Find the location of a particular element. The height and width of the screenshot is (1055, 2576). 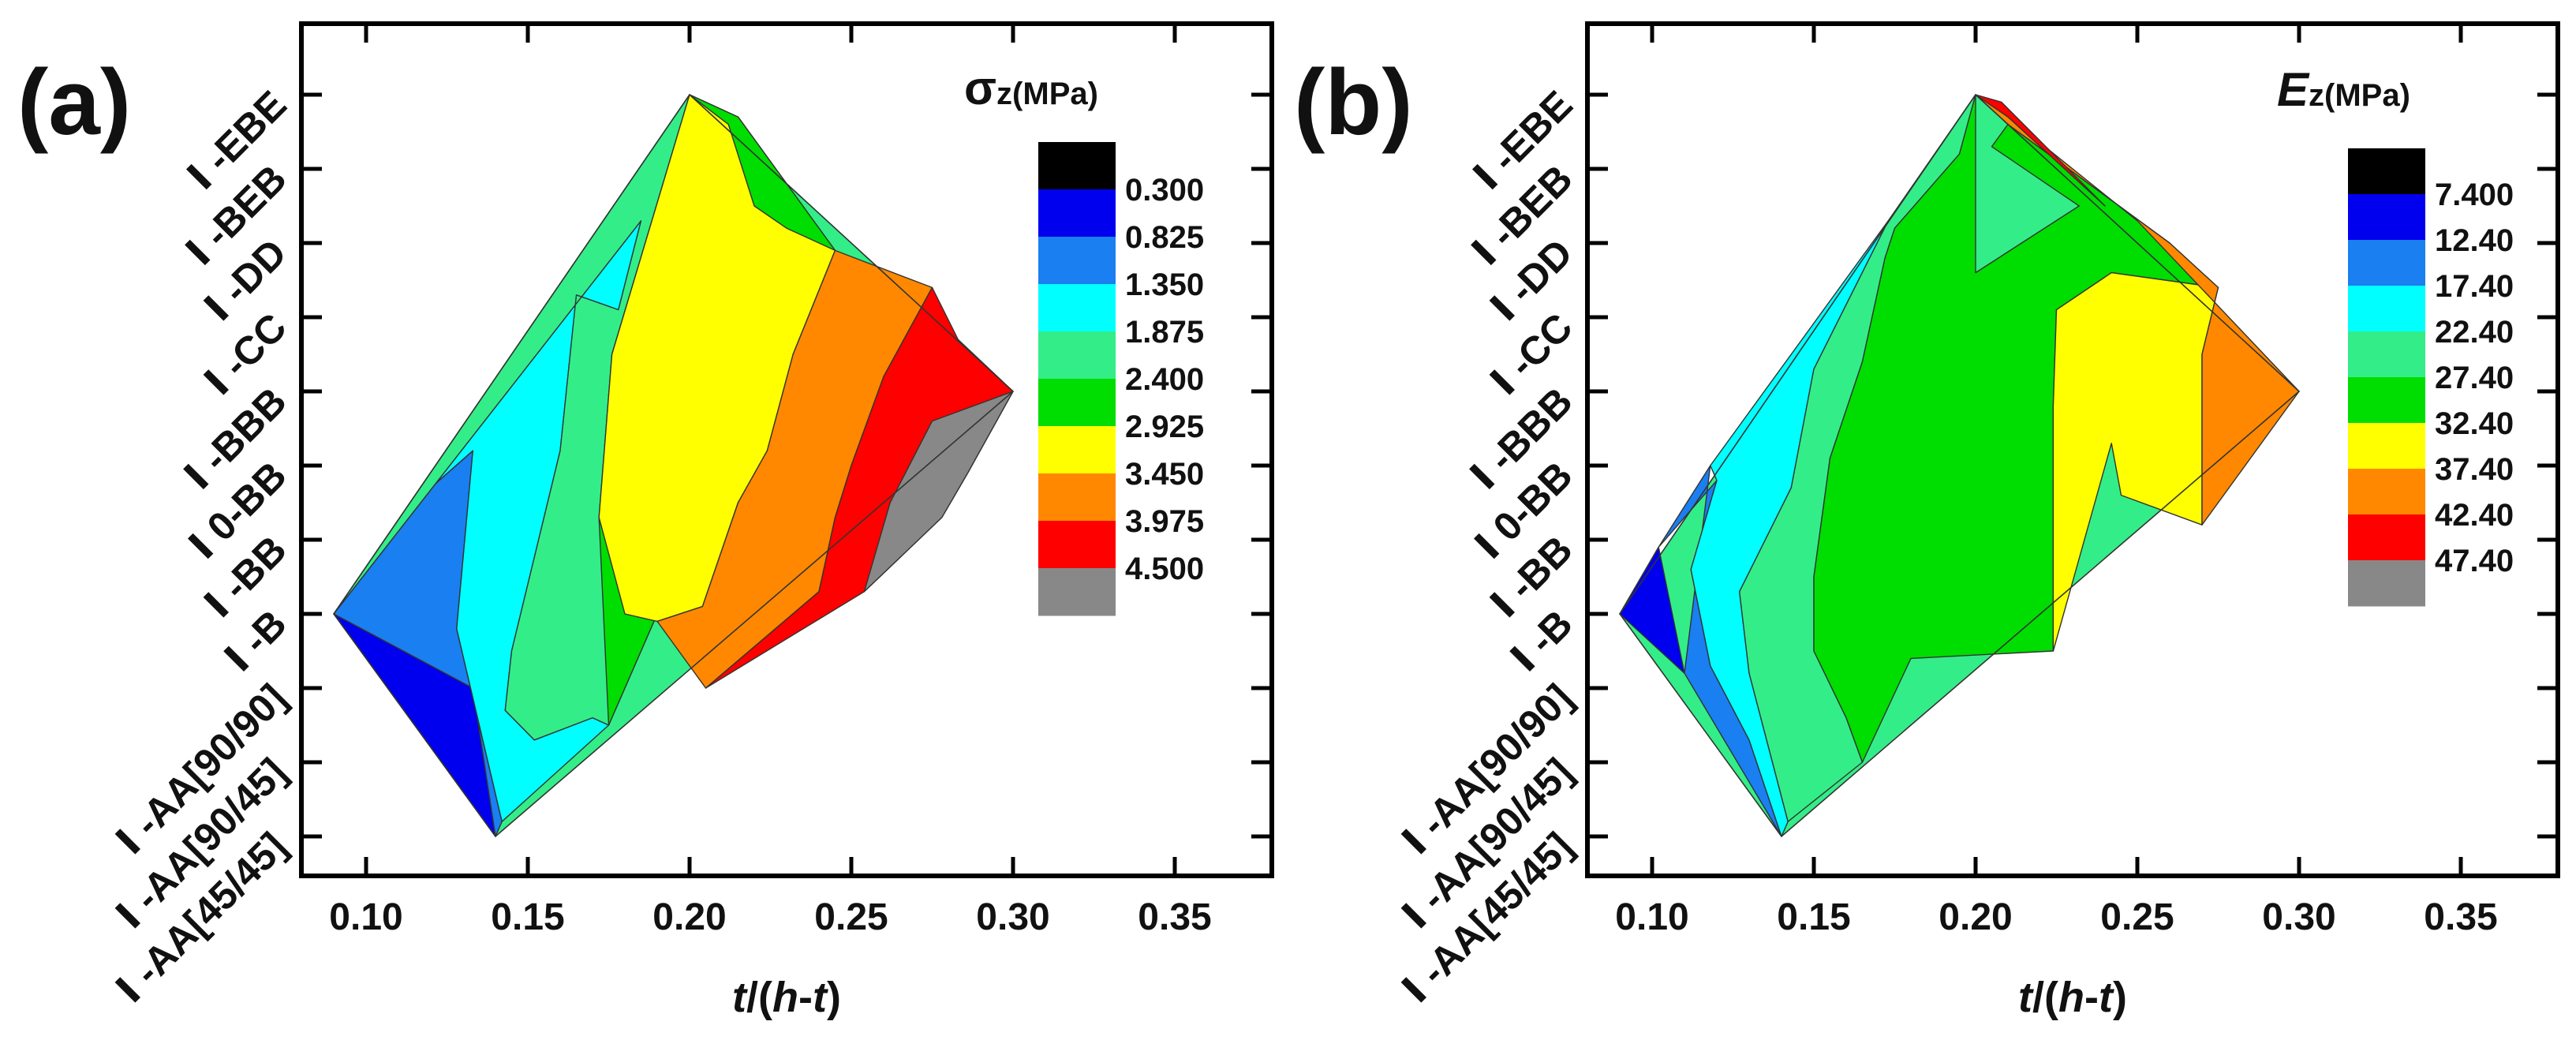

colorbar-level-label: 47.40 is located at coordinates (2474, 561).